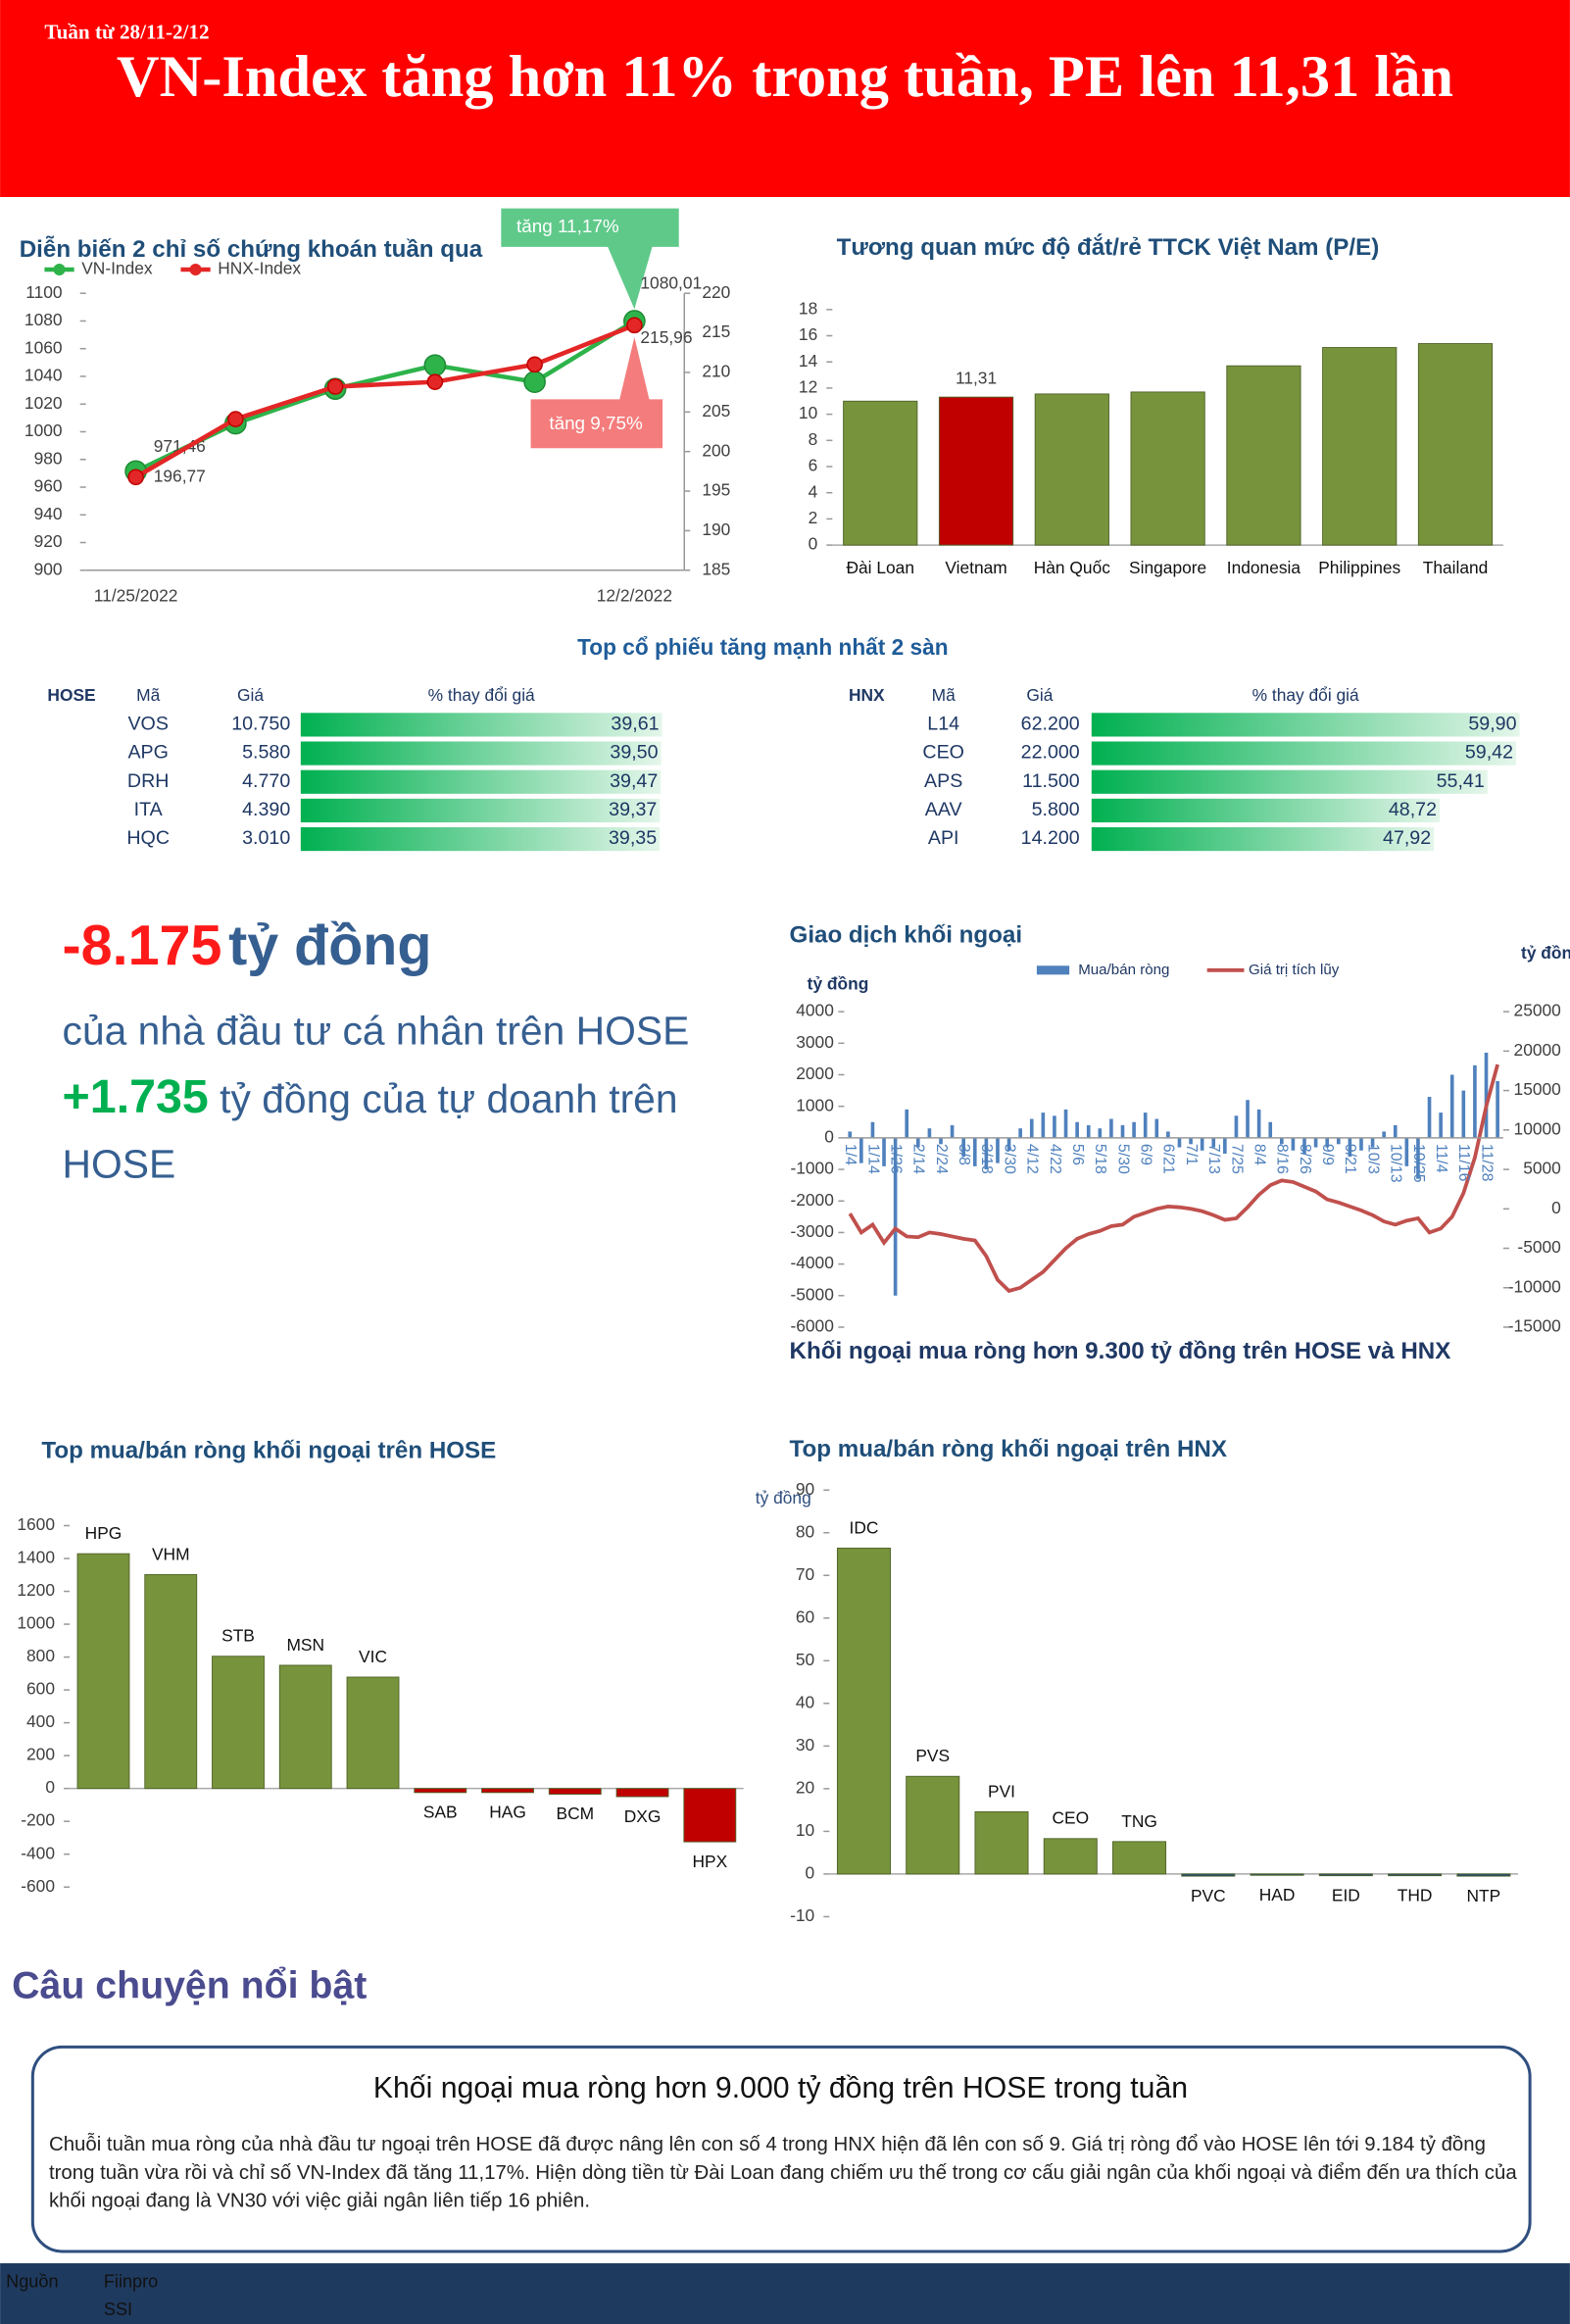  What do you see at coordinates (180, 446) in the screenshot?
I see `data-label: 971,46` at bounding box center [180, 446].